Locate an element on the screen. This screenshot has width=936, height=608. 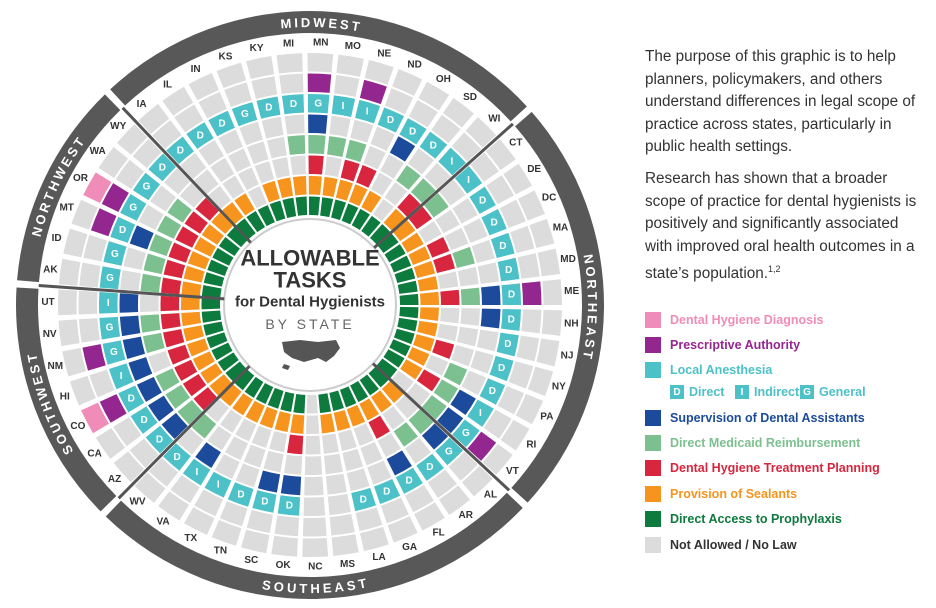
subtitle: for Dental Hygienists is located at coordinates (310, 302).